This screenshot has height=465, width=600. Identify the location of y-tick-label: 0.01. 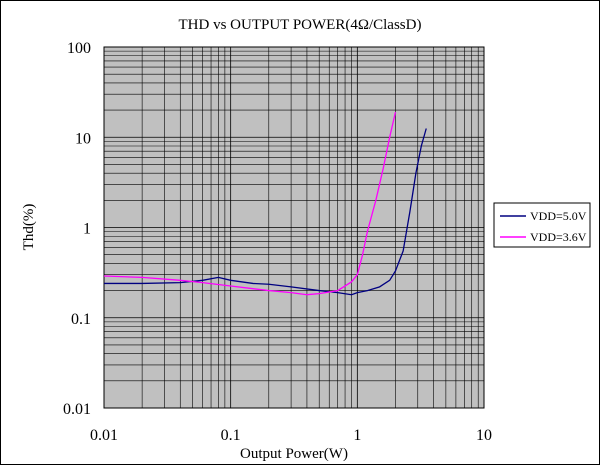
(77, 409).